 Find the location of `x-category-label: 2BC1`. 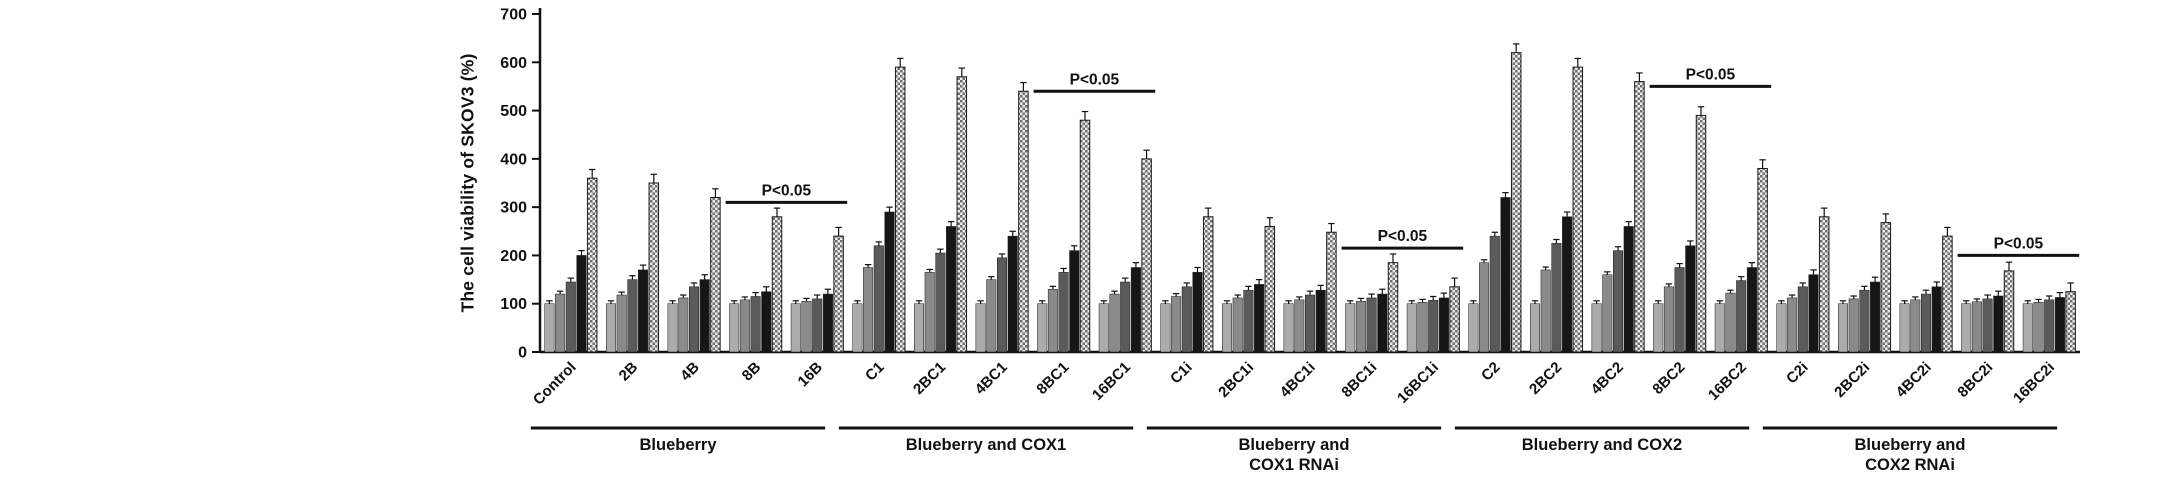

x-category-label: 2BC1 is located at coordinates (929, 378).